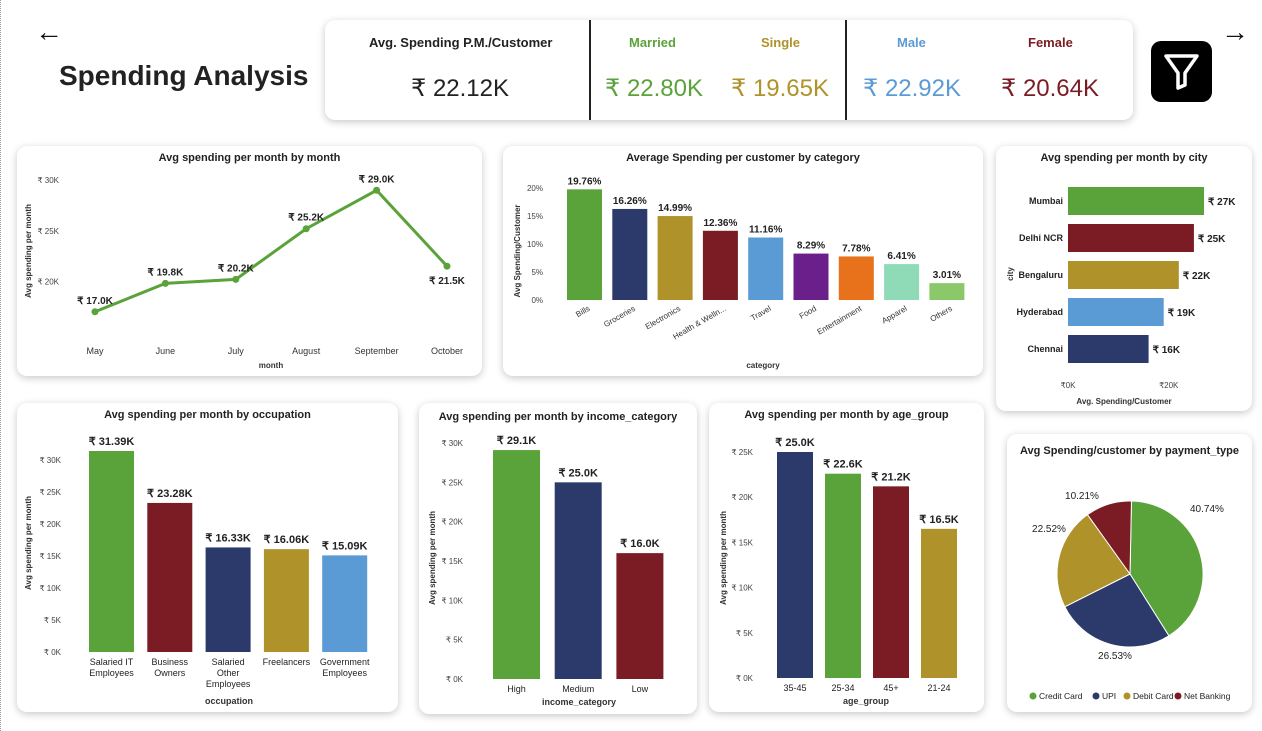 This screenshot has height=731, width=1262. Describe the element at coordinates (1124, 158) in the screenshot. I see `chart-title: Avg spending per month by city` at that location.